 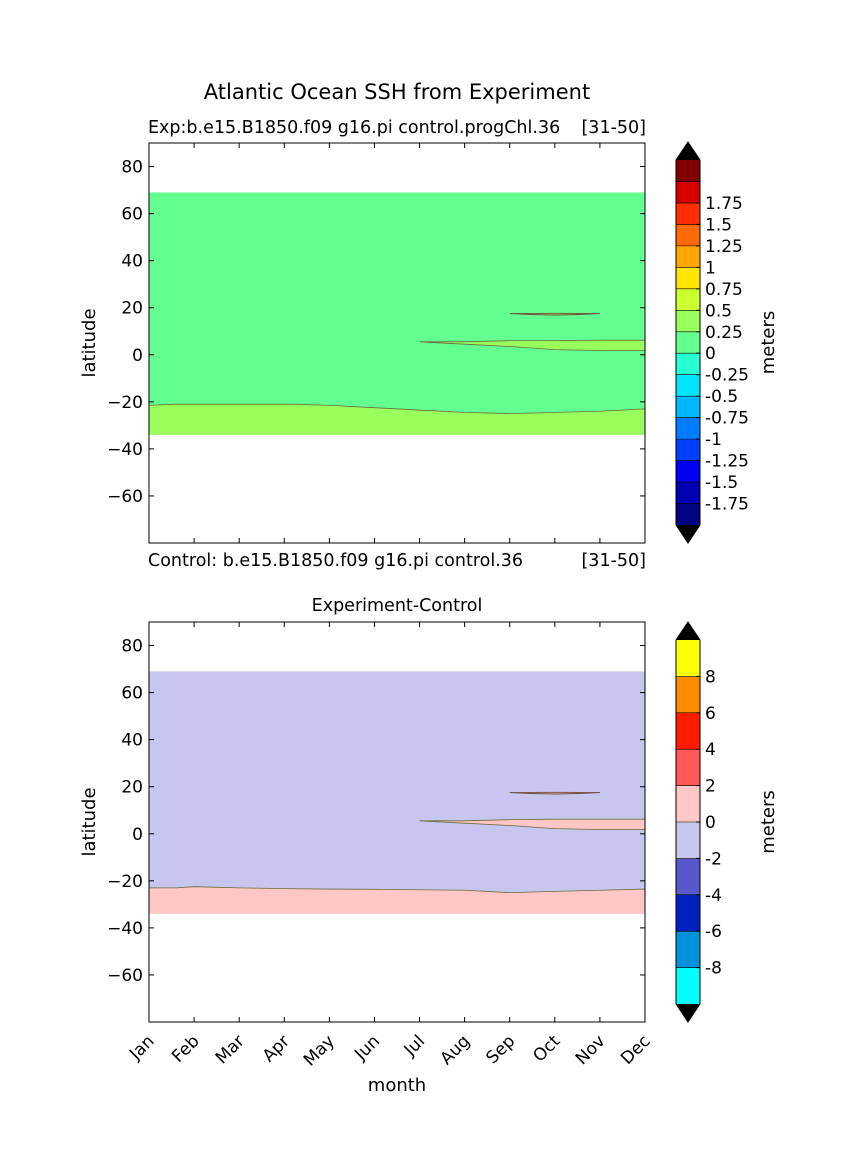 I want to click on colorbar-tick-label: -0.75, so click(x=727, y=419).